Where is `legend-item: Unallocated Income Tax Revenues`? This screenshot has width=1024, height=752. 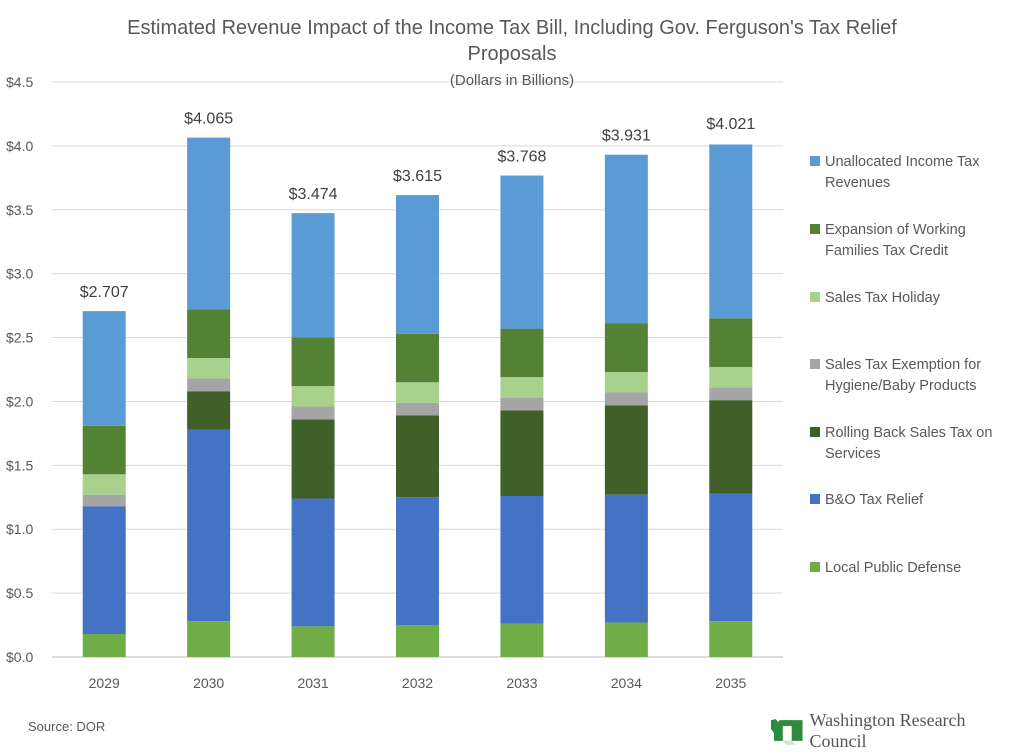 legend-item: Unallocated Income Tax Revenues is located at coordinates (895, 172).